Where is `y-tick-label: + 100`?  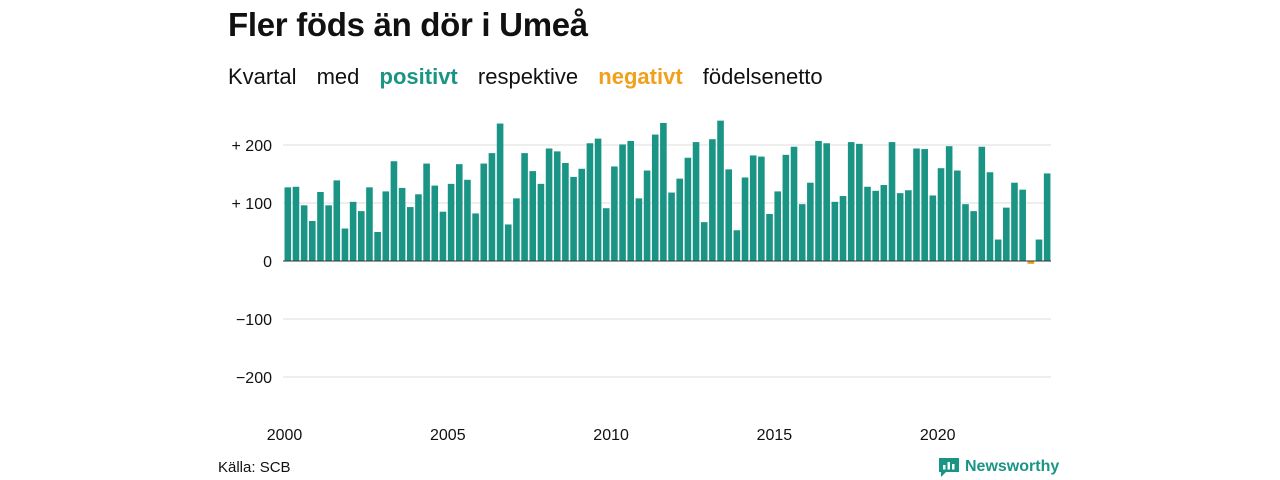 y-tick-label: + 100 is located at coordinates (252, 204).